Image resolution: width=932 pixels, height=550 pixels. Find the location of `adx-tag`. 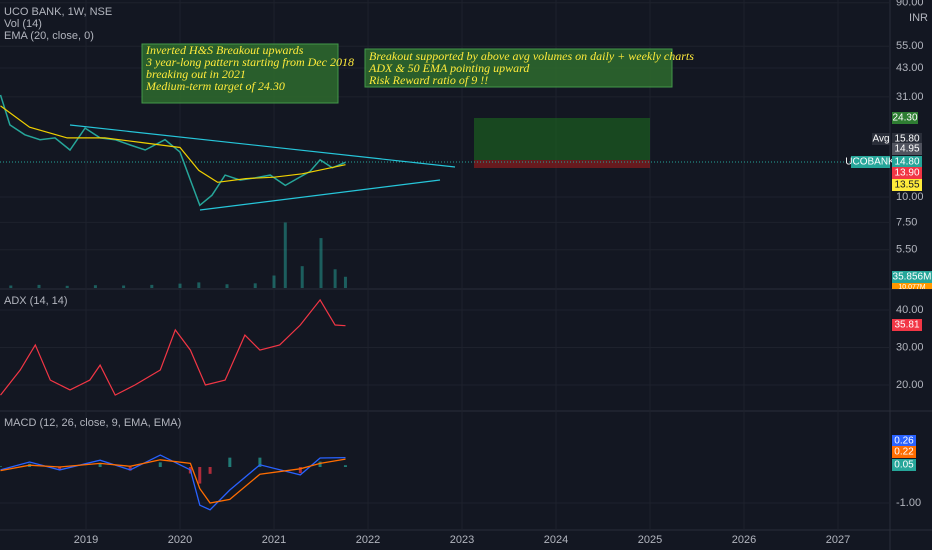

adx-tag is located at coordinates (907, 325).